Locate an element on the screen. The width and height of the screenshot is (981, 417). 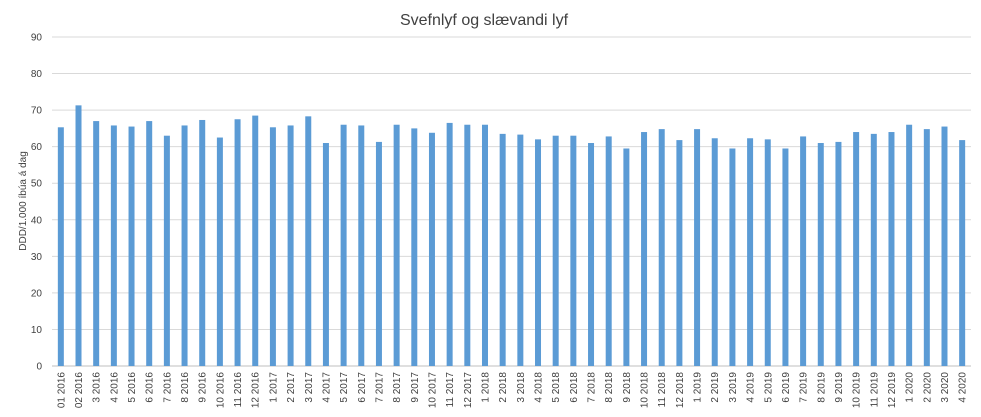
y-tick-label: 80 is located at coordinates (37, 74).